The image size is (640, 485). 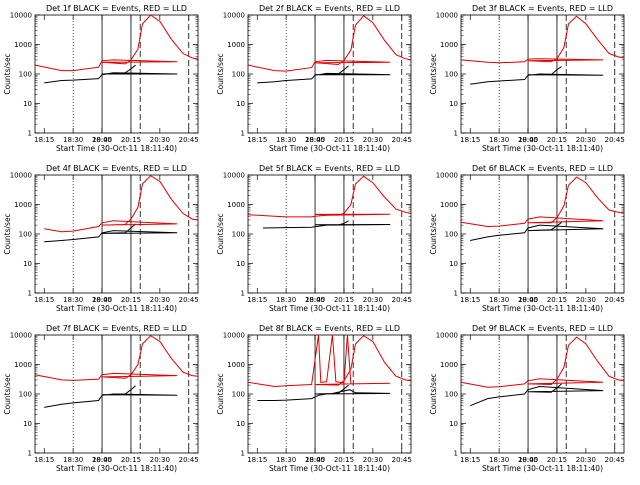 I want to click on panel-title: Det 3f BLACK = Events, RED = LLD, so click(x=542, y=8).